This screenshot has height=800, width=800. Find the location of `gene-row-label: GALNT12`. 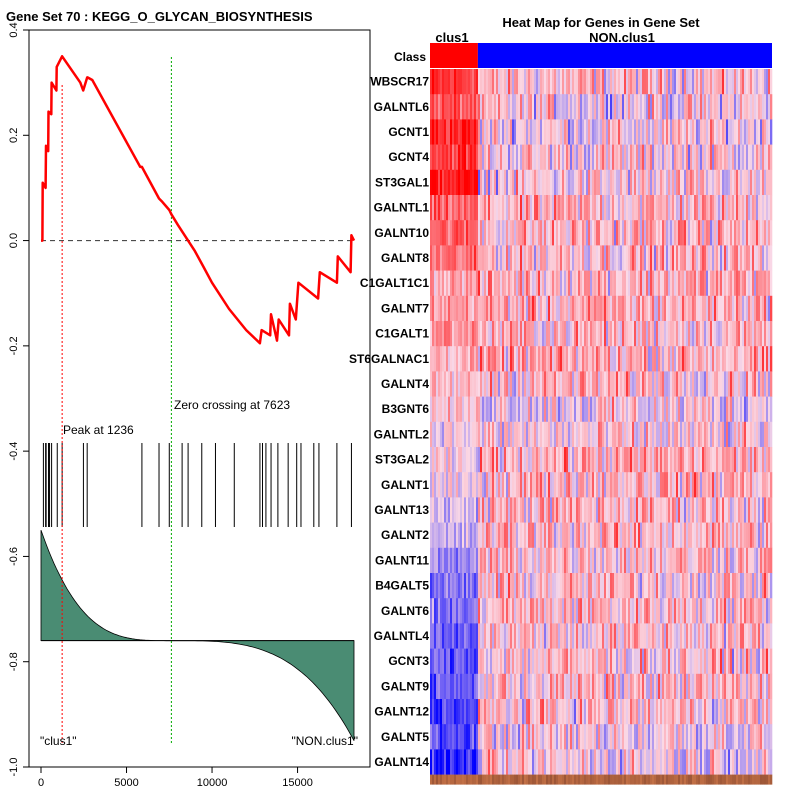

gene-row-label: GALNT12 is located at coordinates (401, 712).